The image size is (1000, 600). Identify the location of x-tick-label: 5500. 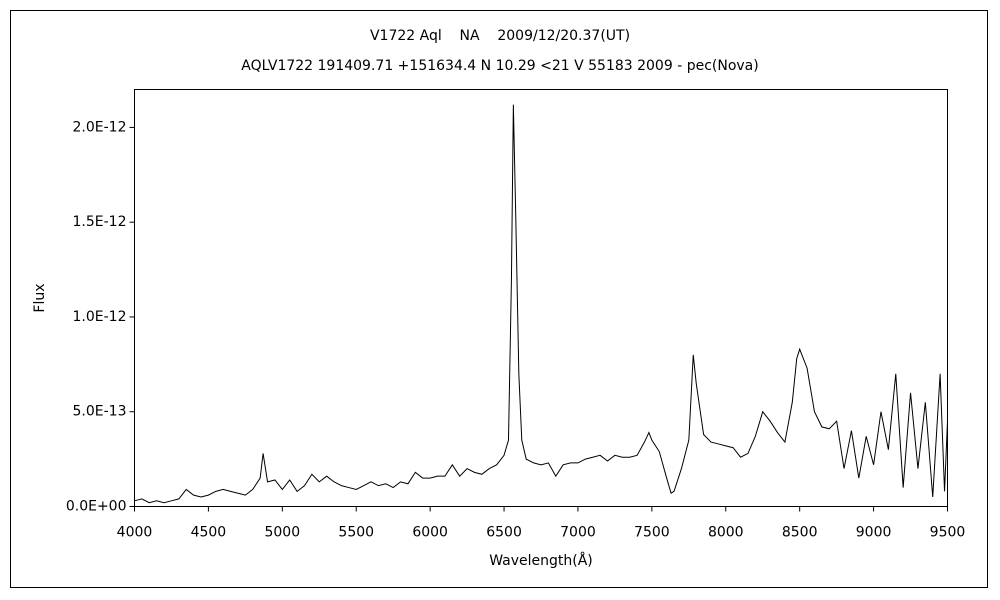
(356, 533).